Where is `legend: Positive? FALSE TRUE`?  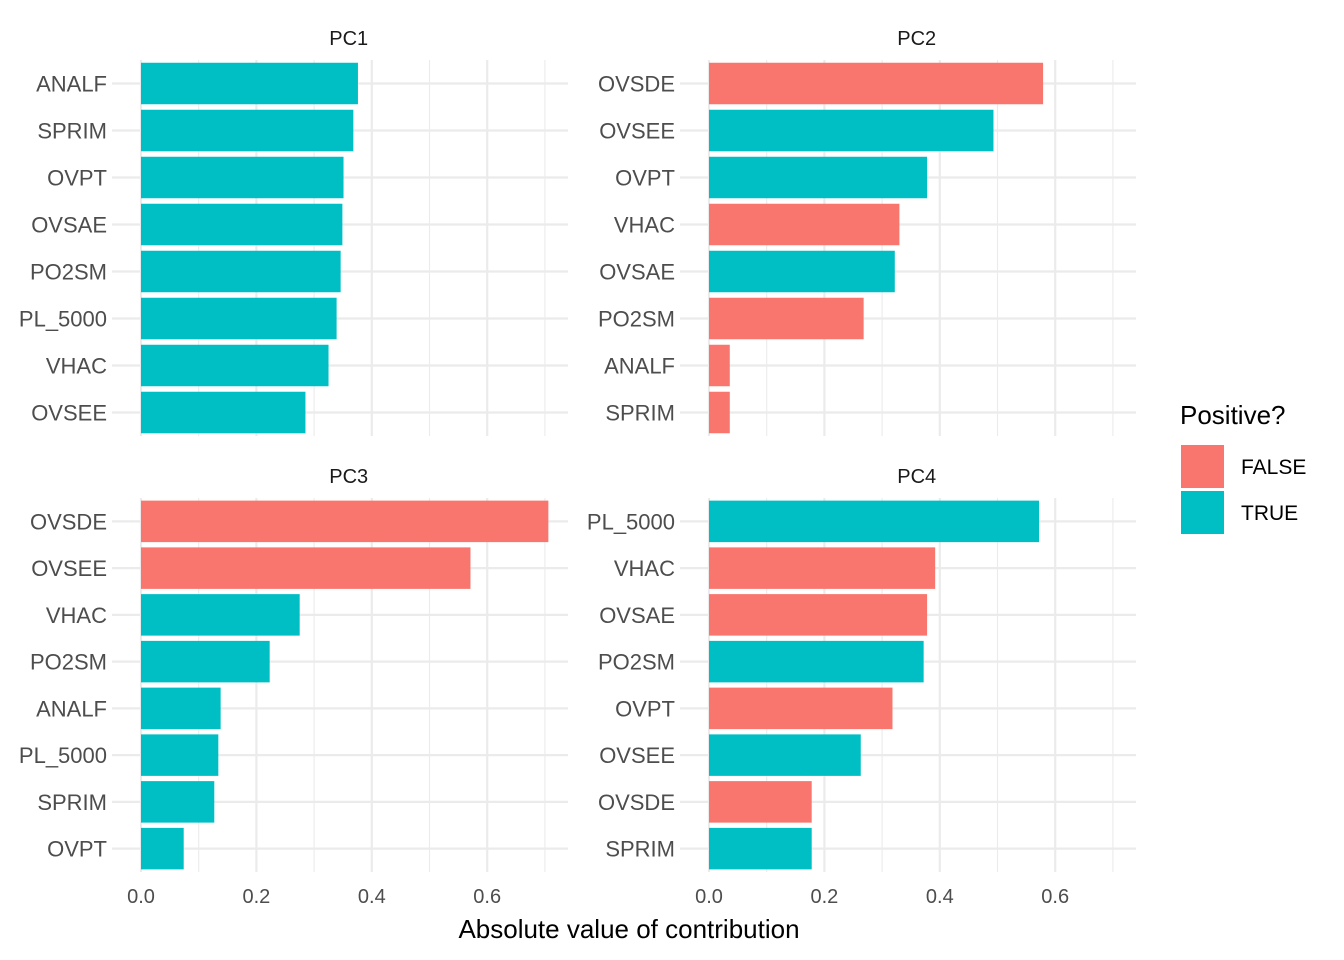 legend: Positive? FALSE TRUE is located at coordinates (1243, 467).